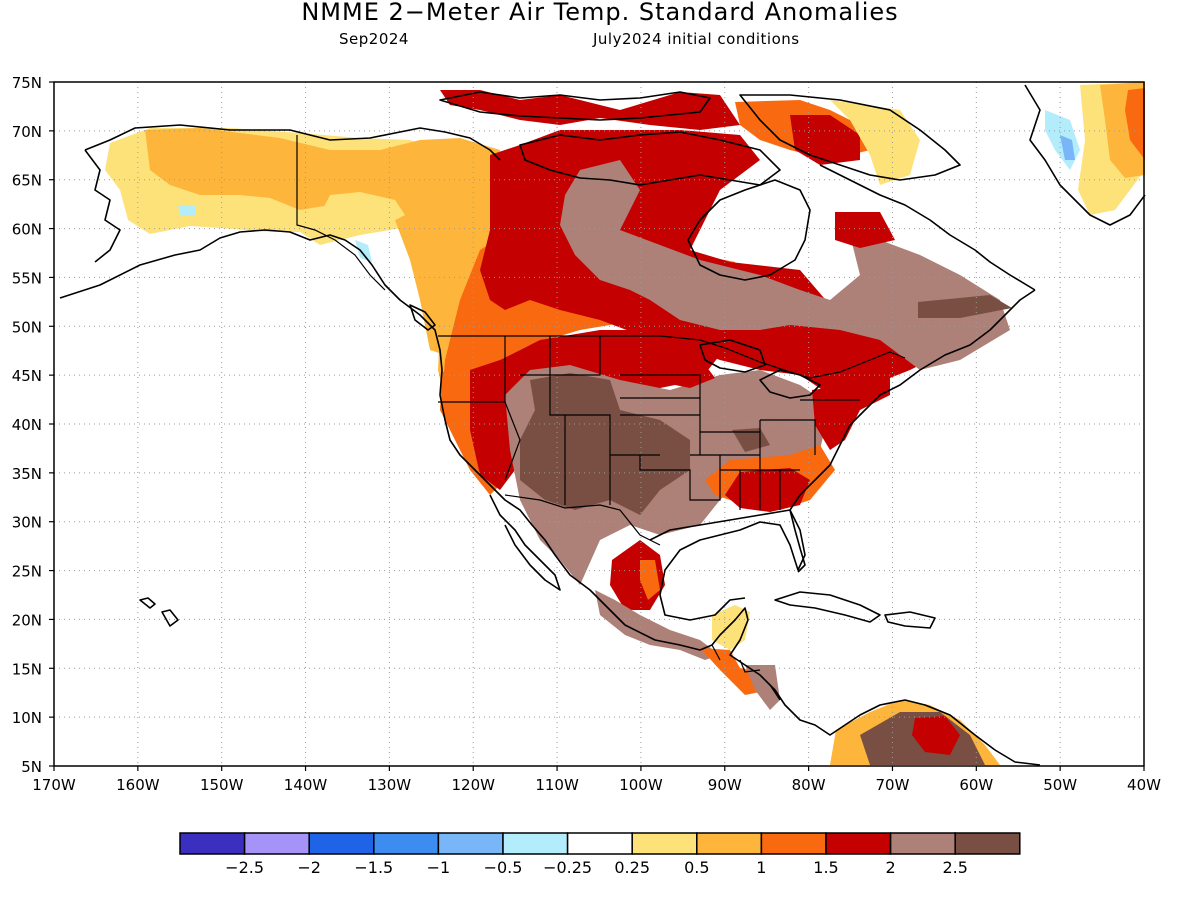 The height and width of the screenshot is (900, 1200). I want to click on shade-arctic-red, so click(825, 140).